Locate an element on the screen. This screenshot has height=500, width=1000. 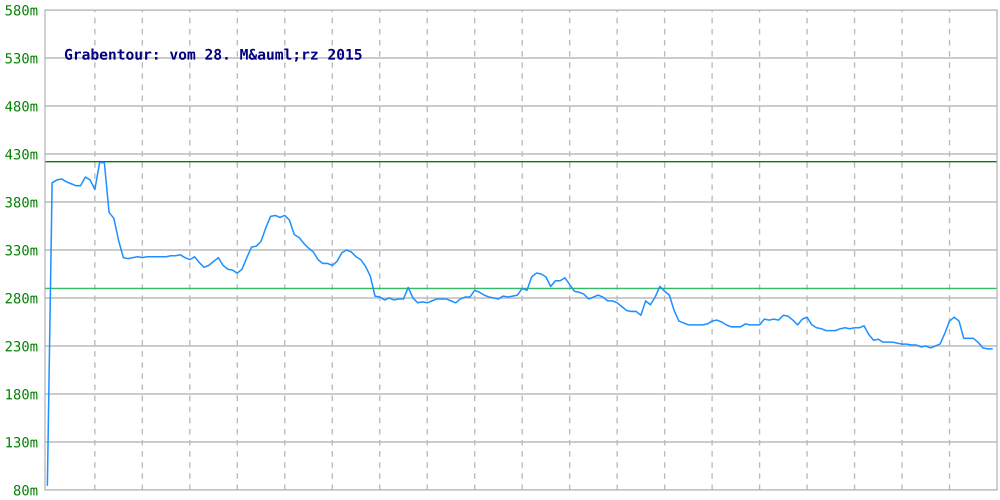
y-tick-label: 480m is located at coordinates (21, 106).